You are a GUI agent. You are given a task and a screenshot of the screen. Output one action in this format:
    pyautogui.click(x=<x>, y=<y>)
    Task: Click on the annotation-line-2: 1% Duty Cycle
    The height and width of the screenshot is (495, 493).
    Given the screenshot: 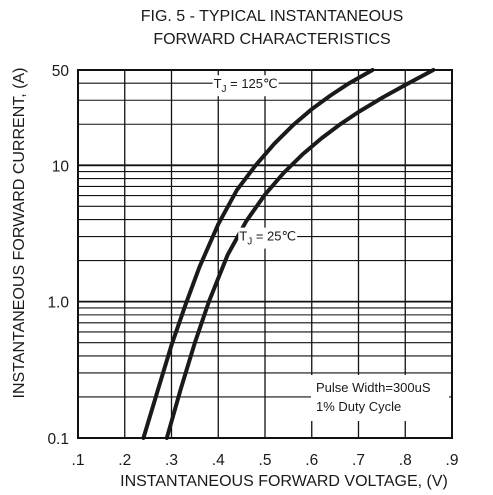 What is the action you would take?
    pyautogui.click(x=358, y=406)
    